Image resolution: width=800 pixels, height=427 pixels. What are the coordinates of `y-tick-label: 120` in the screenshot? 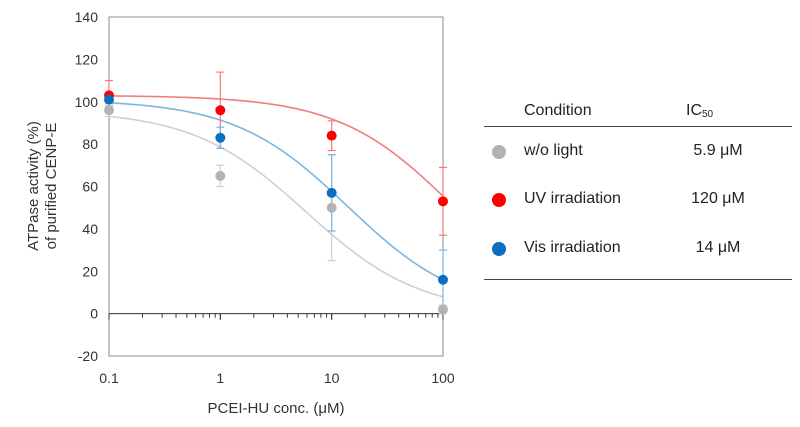 It's located at (87, 59).